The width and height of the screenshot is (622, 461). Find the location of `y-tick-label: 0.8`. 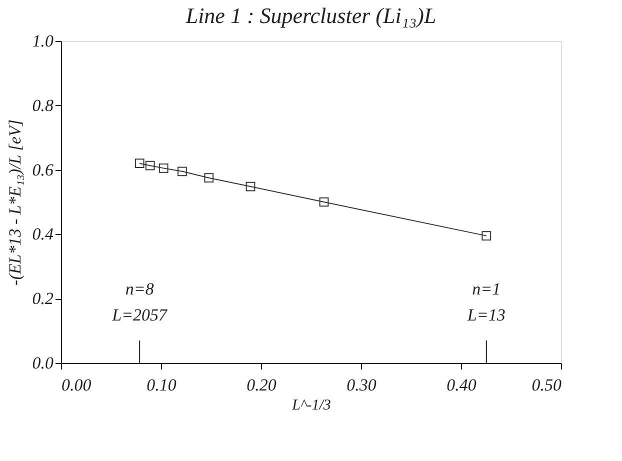

y-tick-label: 0.8 is located at coordinates (43, 105).